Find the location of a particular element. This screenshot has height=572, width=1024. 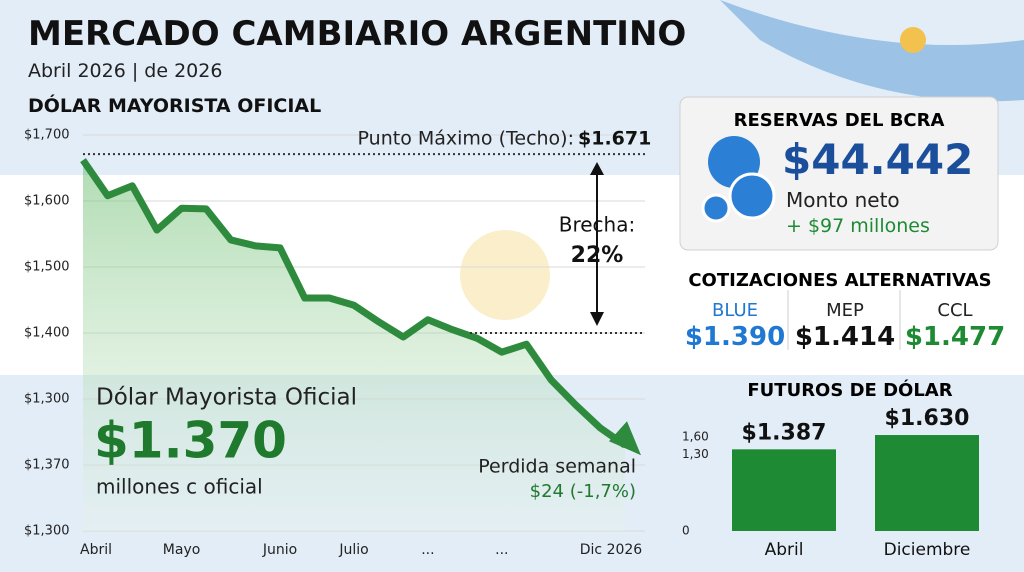

quotes-title: COTIZACIONES ALTERNATIVAS is located at coordinates (840, 280).